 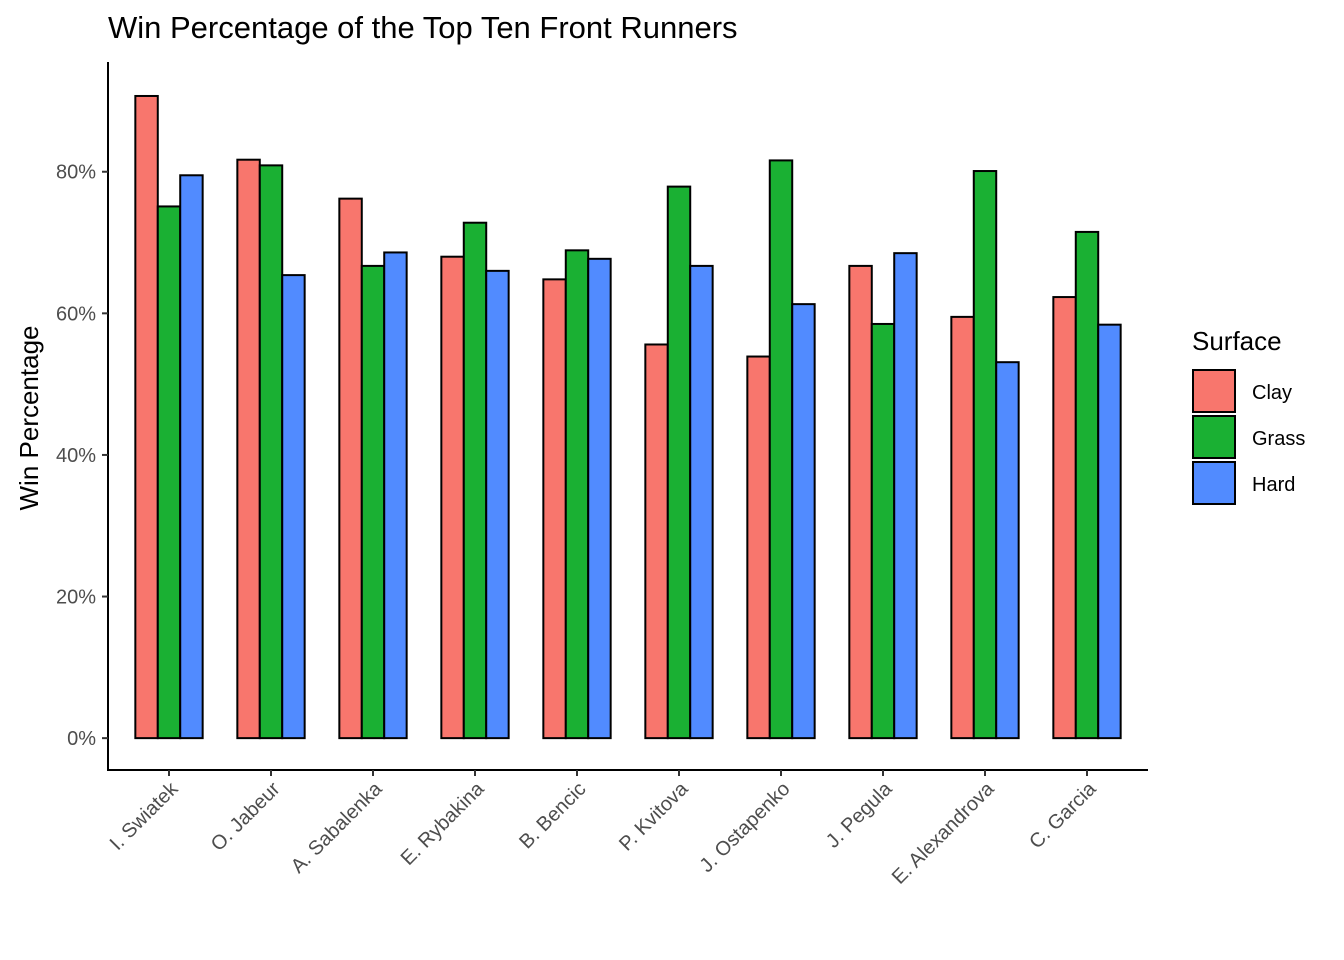 I want to click on bar-p-kvitova-grass, so click(x=679, y=462).